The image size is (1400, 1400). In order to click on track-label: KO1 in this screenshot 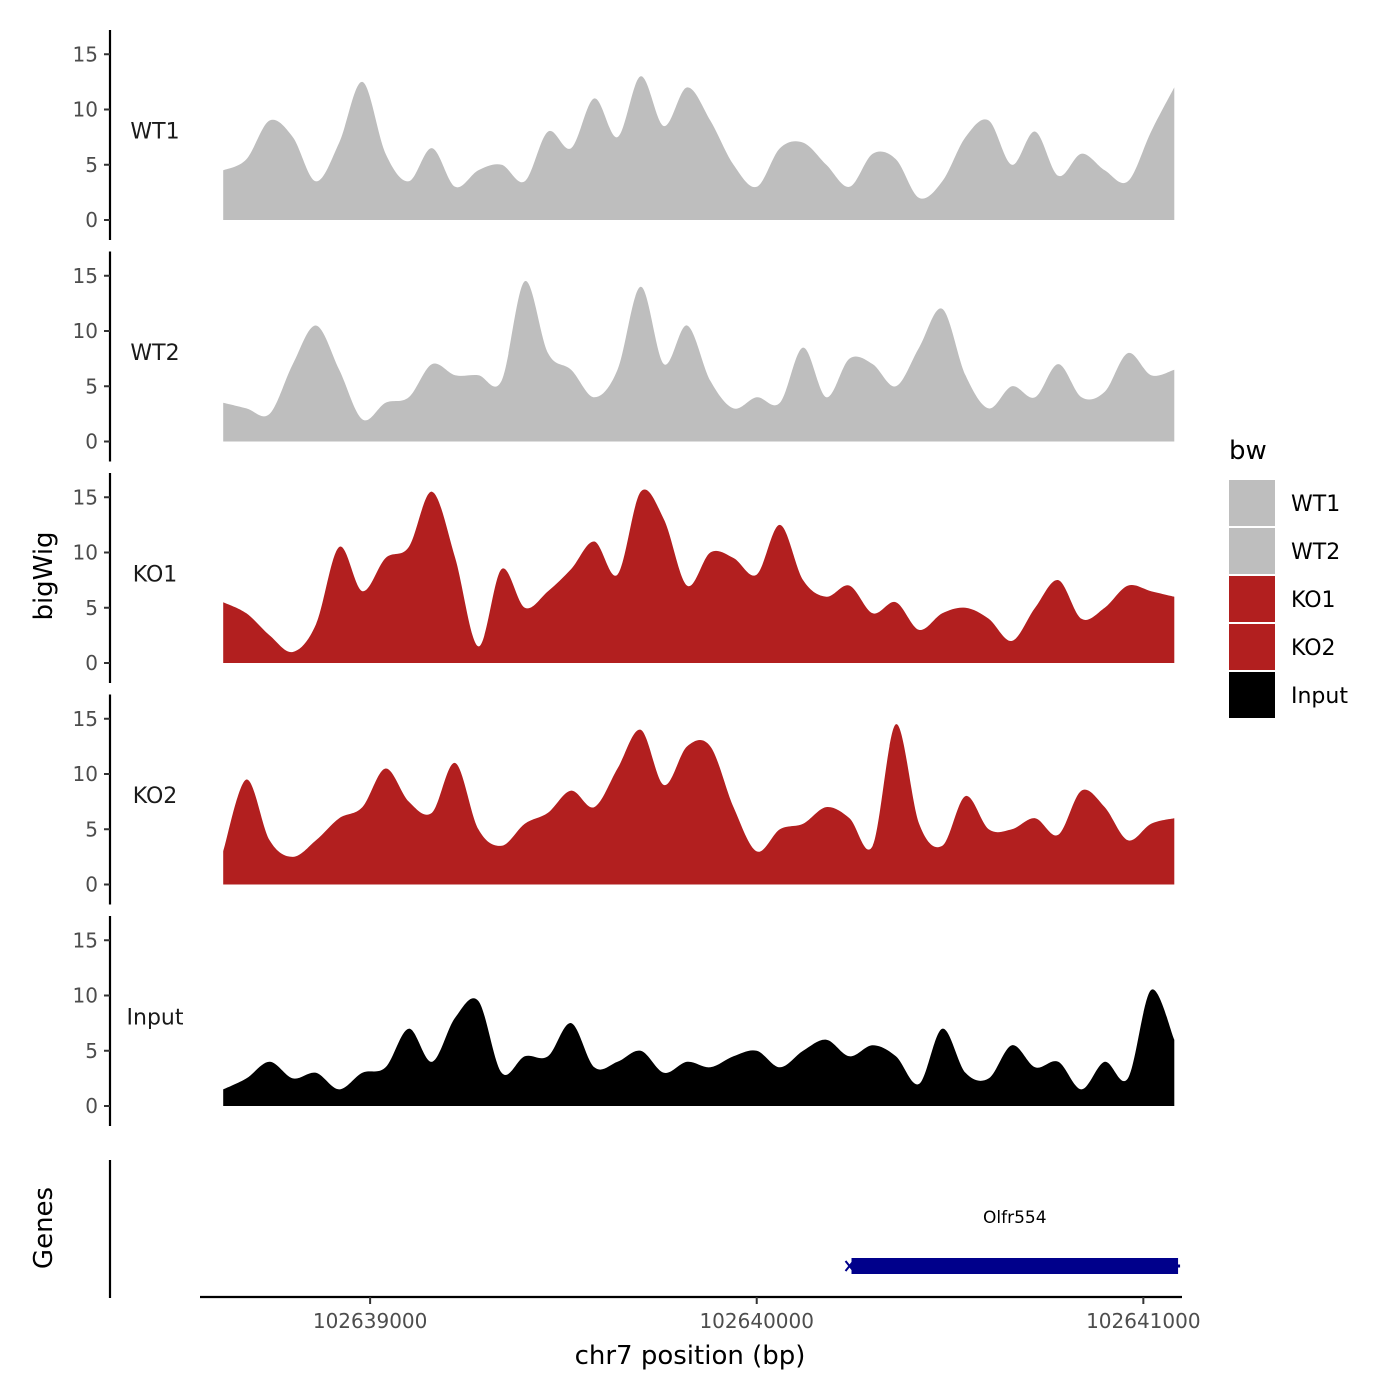, I will do `click(155, 575)`.